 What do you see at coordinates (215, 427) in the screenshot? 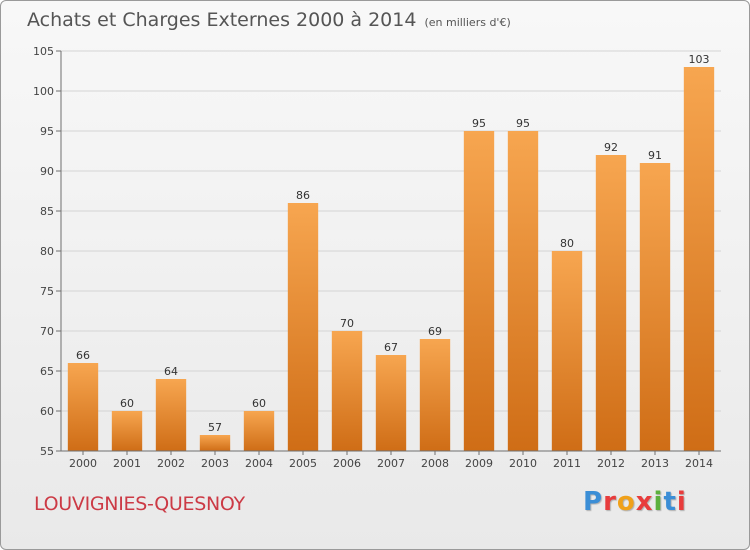
I see `data-label-2003: 57` at bounding box center [215, 427].